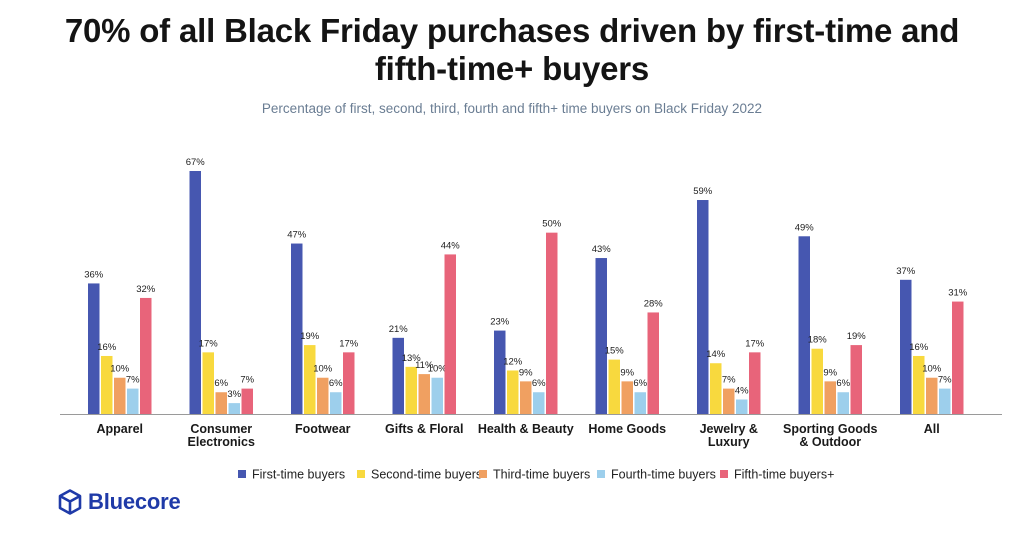 The image size is (1024, 534). I want to click on data-label: 12%, so click(513, 361).